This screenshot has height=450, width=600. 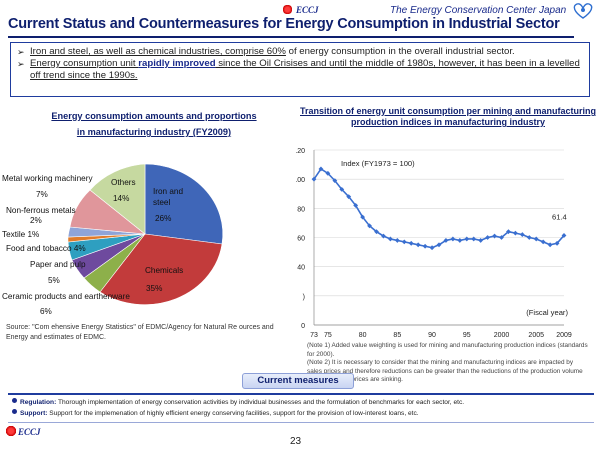 What do you see at coordinates (84, 63) in the screenshot?
I see `bullet-2-text-1: Energy consumption unit` at bounding box center [84, 63].